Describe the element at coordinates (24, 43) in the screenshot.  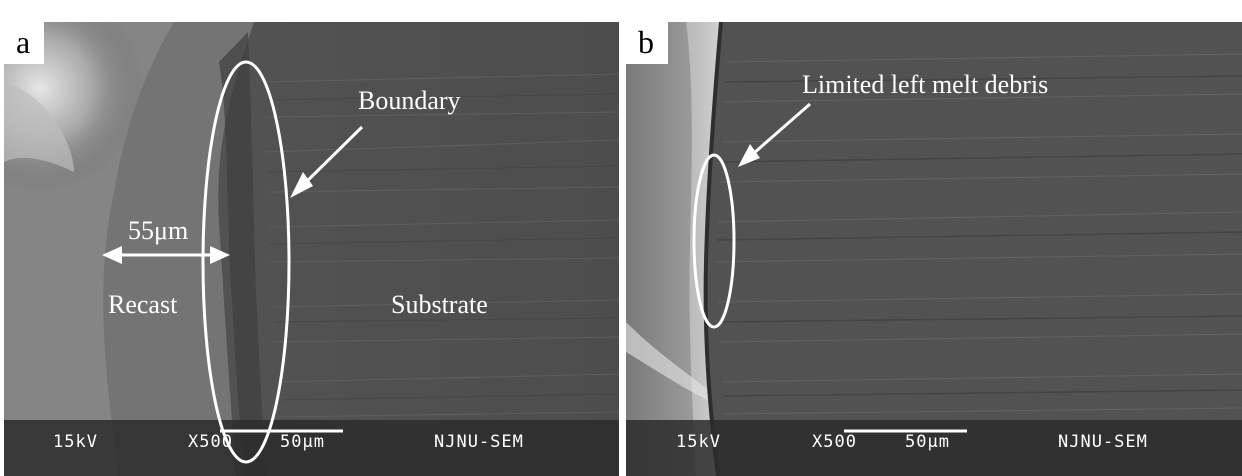
I see `panel-letter-a: a` at that location.